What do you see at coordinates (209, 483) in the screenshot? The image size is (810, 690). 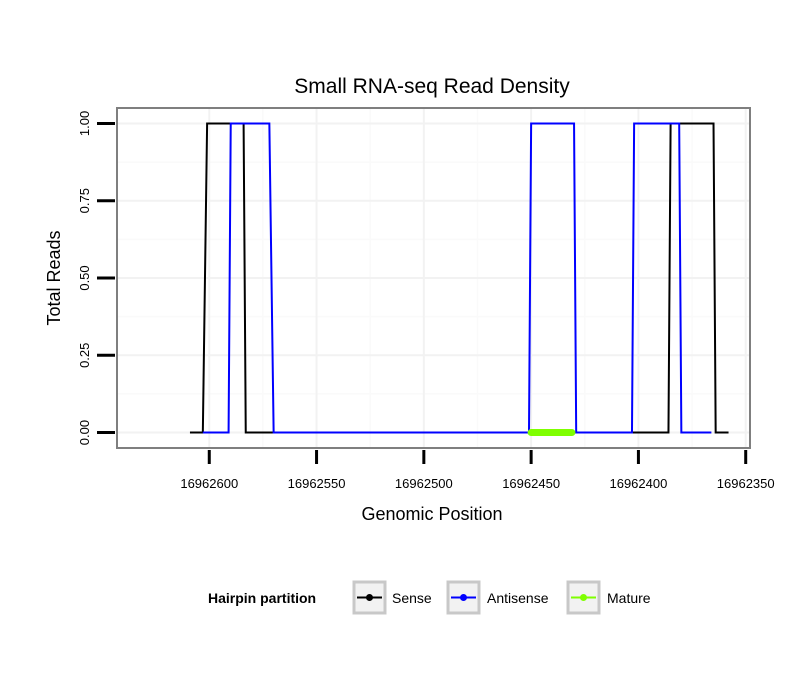 I see `x-tick-label: 16962600` at bounding box center [209, 483].